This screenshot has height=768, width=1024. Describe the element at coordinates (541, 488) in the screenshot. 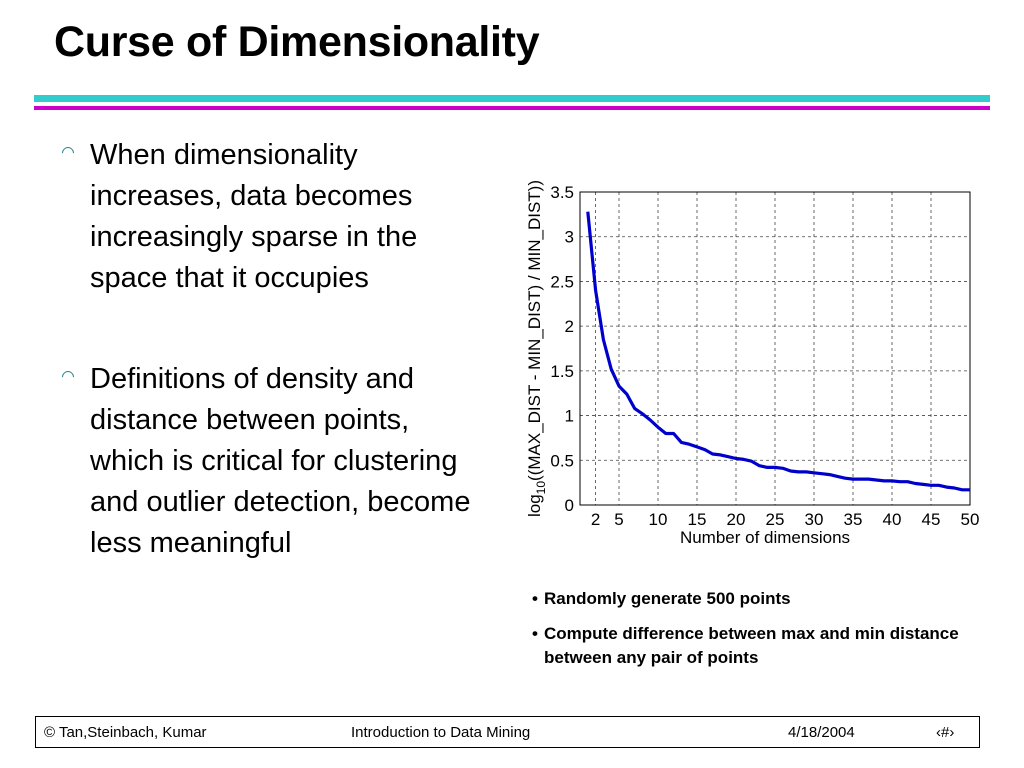

I see `y-label-sub: 10` at that location.